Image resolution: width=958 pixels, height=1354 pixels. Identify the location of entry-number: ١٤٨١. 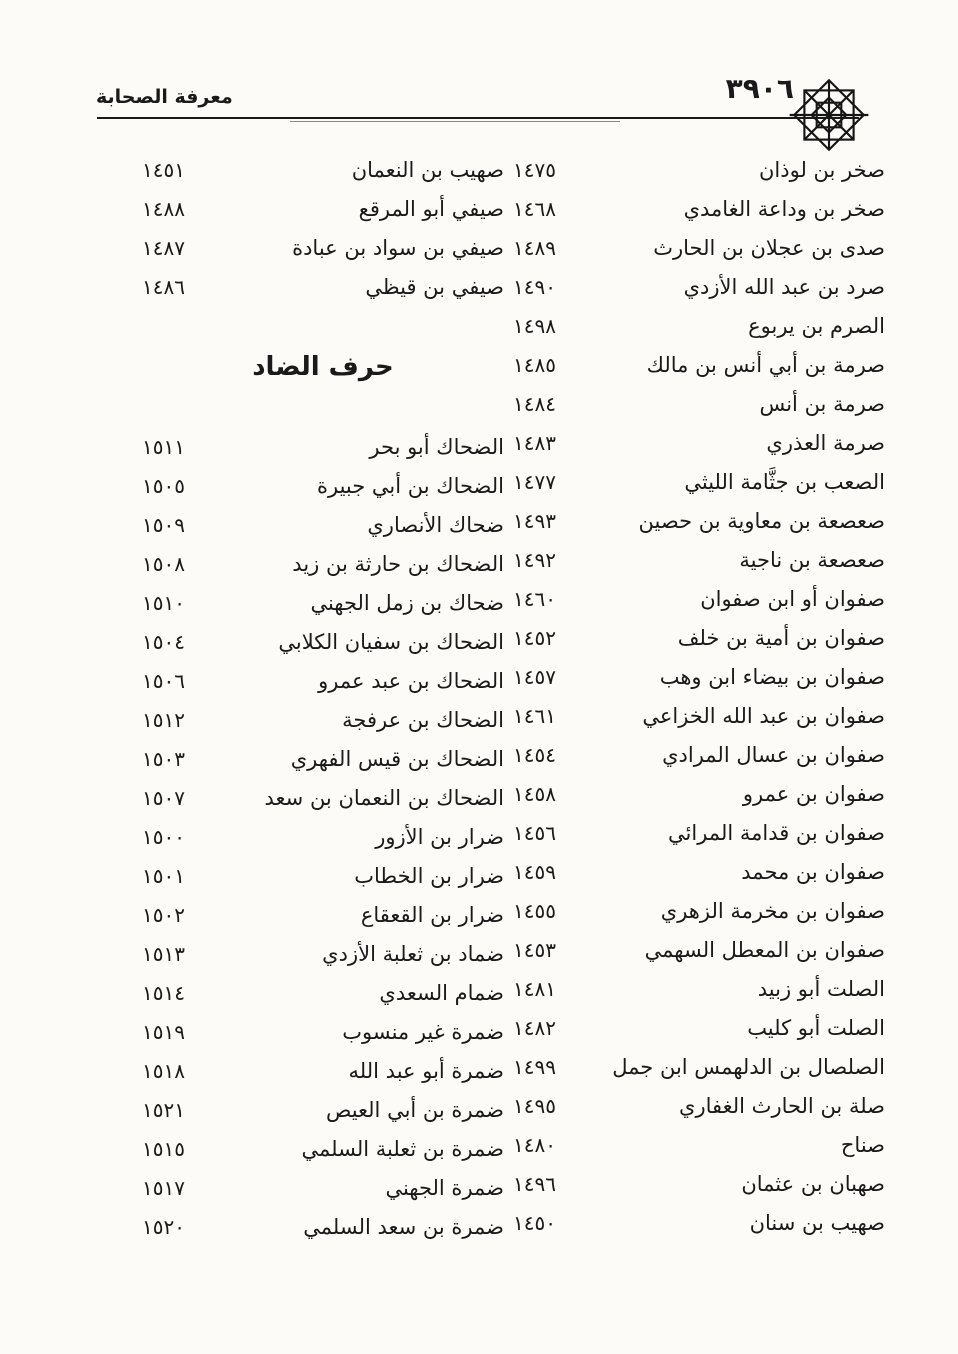
(534, 988).